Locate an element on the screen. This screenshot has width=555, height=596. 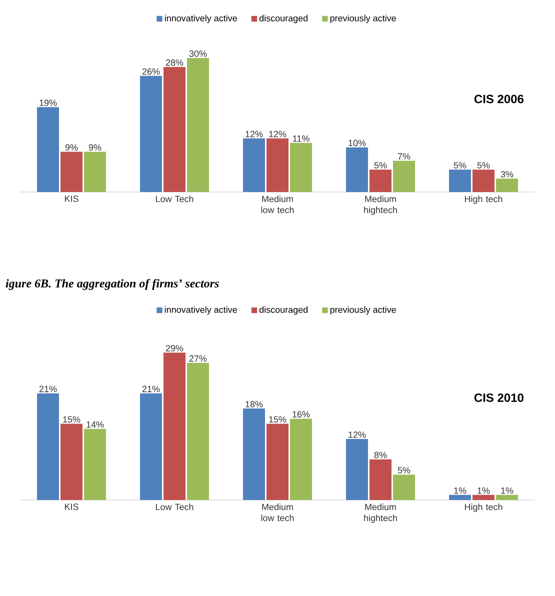
data-label: 8% is located at coordinates (380, 455).